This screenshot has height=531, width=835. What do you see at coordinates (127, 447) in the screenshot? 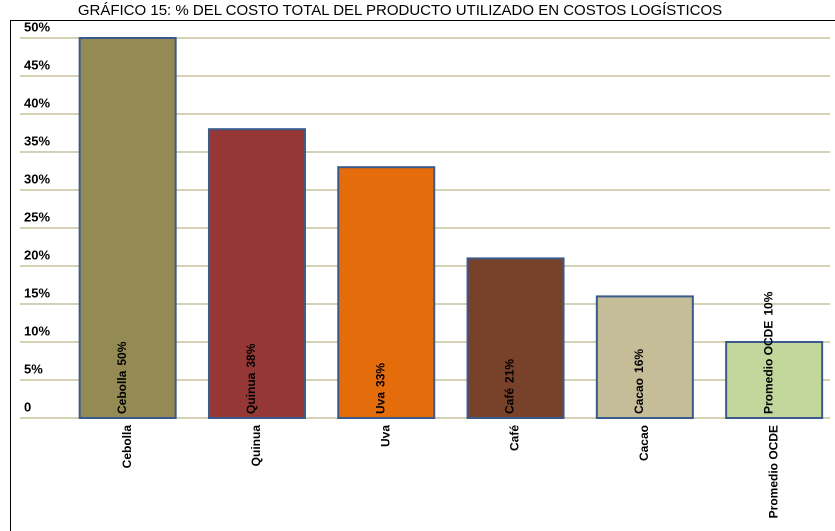
I see `x-tick-label: Cebolla` at bounding box center [127, 447].